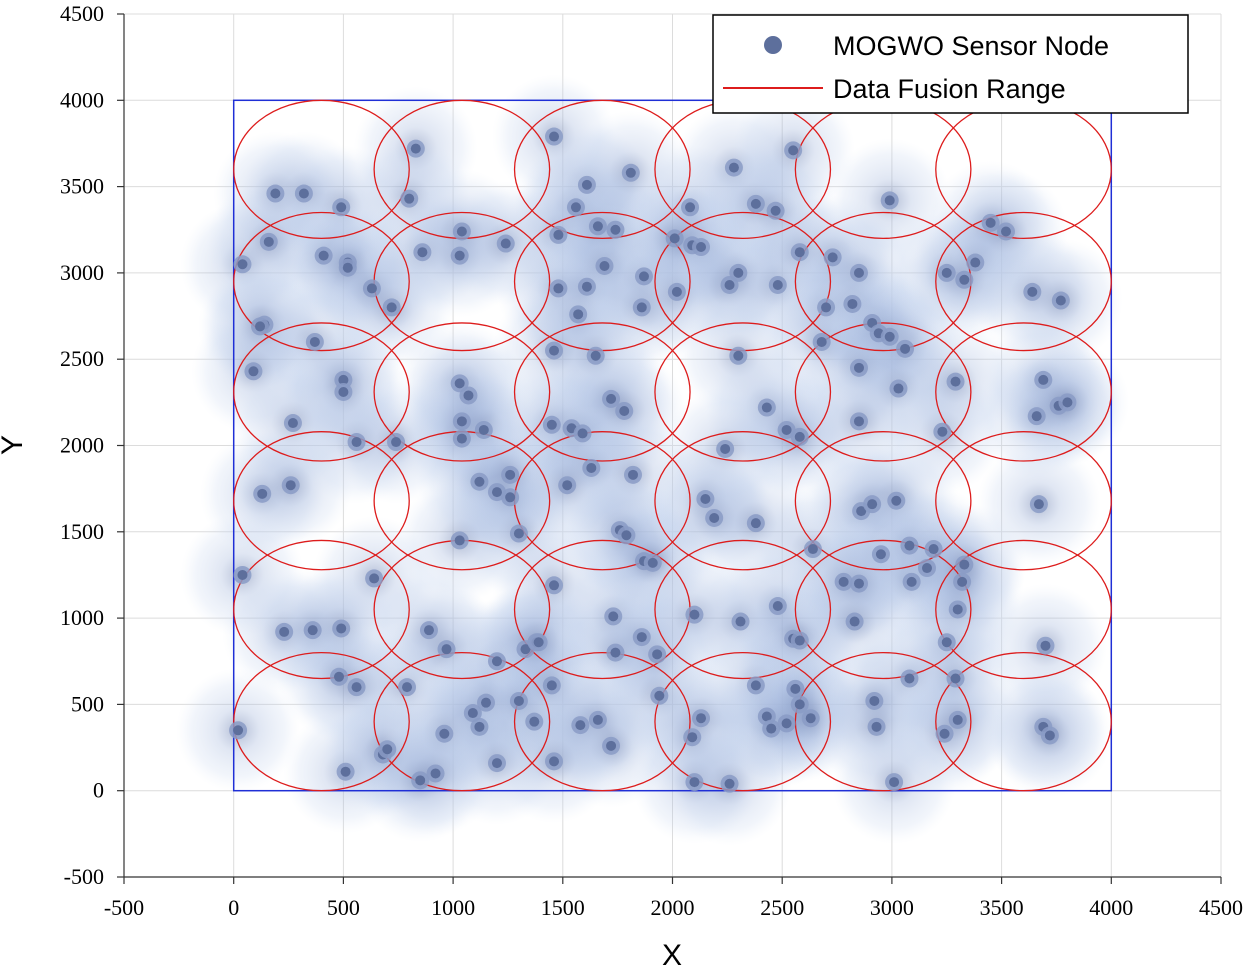  I want to click on x-tick-label: 4000, so click(1111, 907).